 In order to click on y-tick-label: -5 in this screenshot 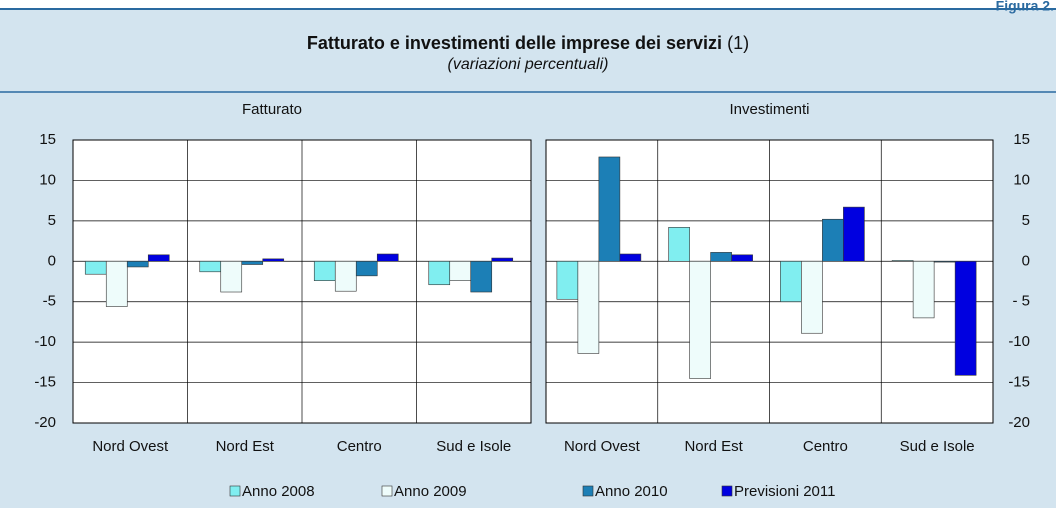, I will do `click(49, 301)`.